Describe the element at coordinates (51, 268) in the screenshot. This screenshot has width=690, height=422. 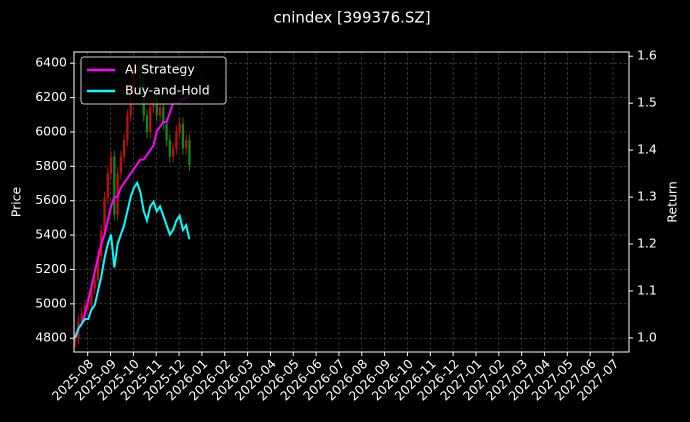
I see `y-tick-label: 5200` at that location.